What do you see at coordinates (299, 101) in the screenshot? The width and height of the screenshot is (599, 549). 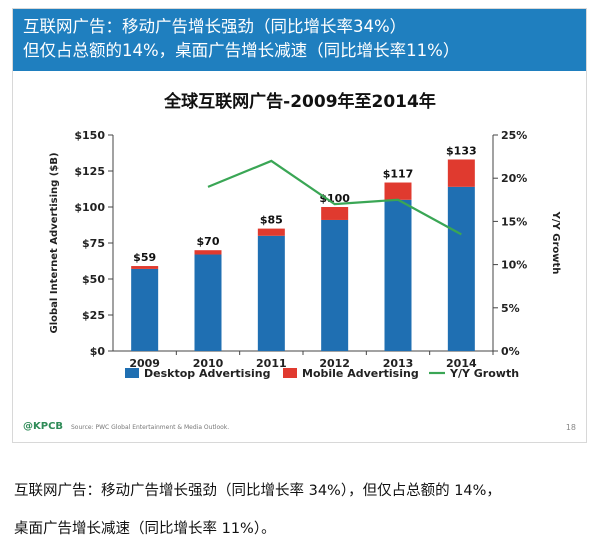 I see `chart-title: 全球互联网广告-2009年至2014年` at bounding box center [299, 101].